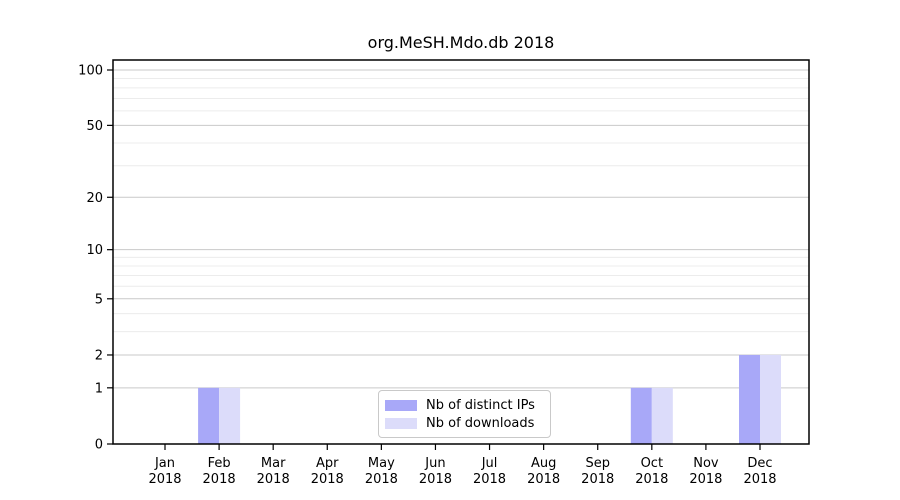 Image resolution: width=900 pixels, height=500 pixels. What do you see at coordinates (543, 463) in the screenshot?
I see `x-tick-label-month: Aug` at bounding box center [543, 463].